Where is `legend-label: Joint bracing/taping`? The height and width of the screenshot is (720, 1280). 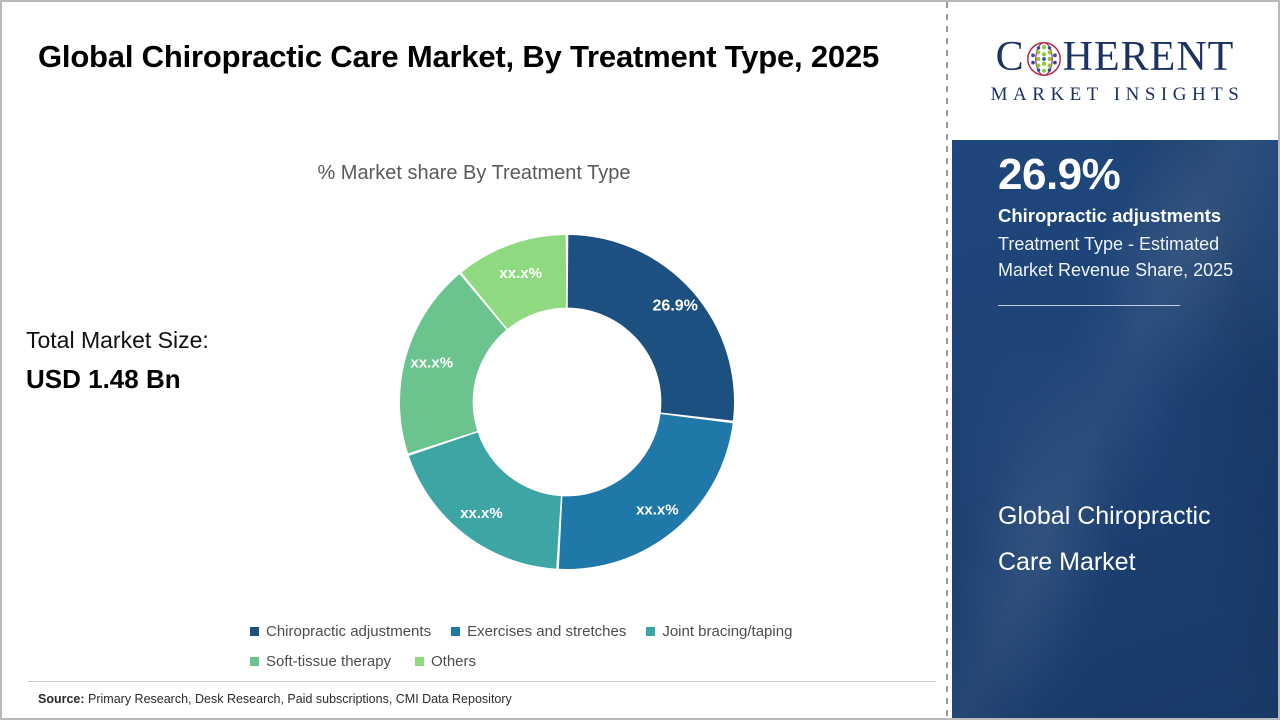 legend-label: Joint bracing/taping is located at coordinates (727, 631).